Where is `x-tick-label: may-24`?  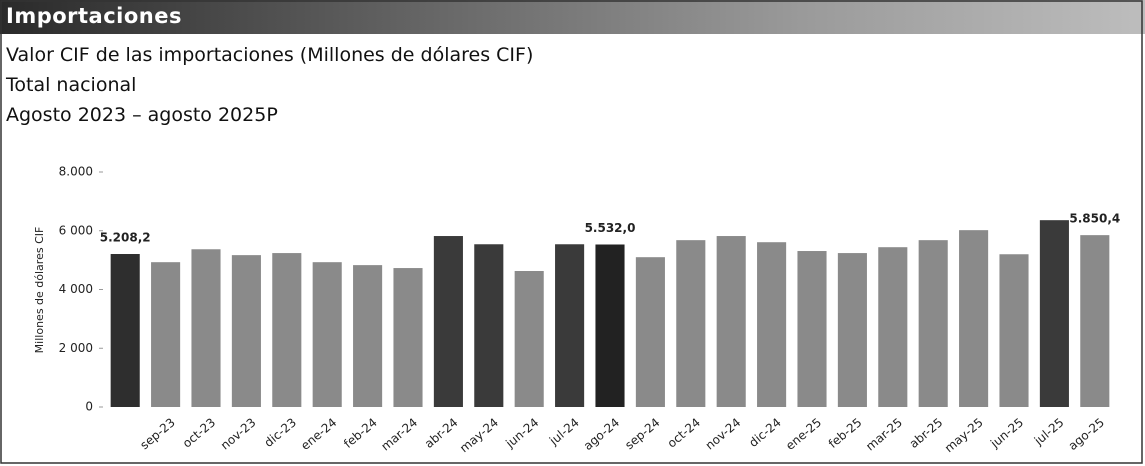
x-tick-label: may-24 is located at coordinates (479, 435).